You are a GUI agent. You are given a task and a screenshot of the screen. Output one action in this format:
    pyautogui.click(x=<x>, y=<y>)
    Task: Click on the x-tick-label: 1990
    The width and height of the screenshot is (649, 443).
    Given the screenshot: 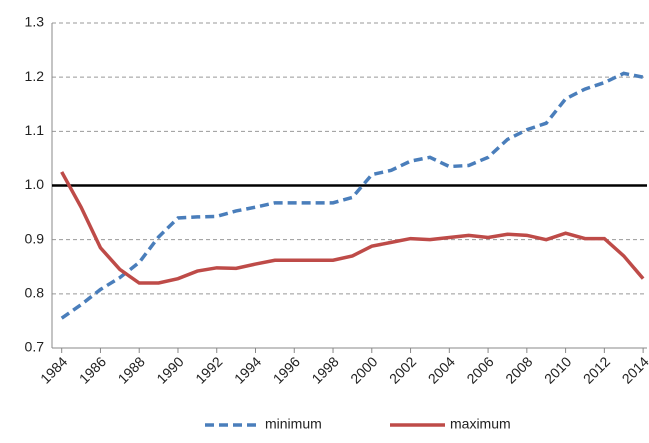 What is the action you would take?
    pyautogui.click(x=169, y=369)
    